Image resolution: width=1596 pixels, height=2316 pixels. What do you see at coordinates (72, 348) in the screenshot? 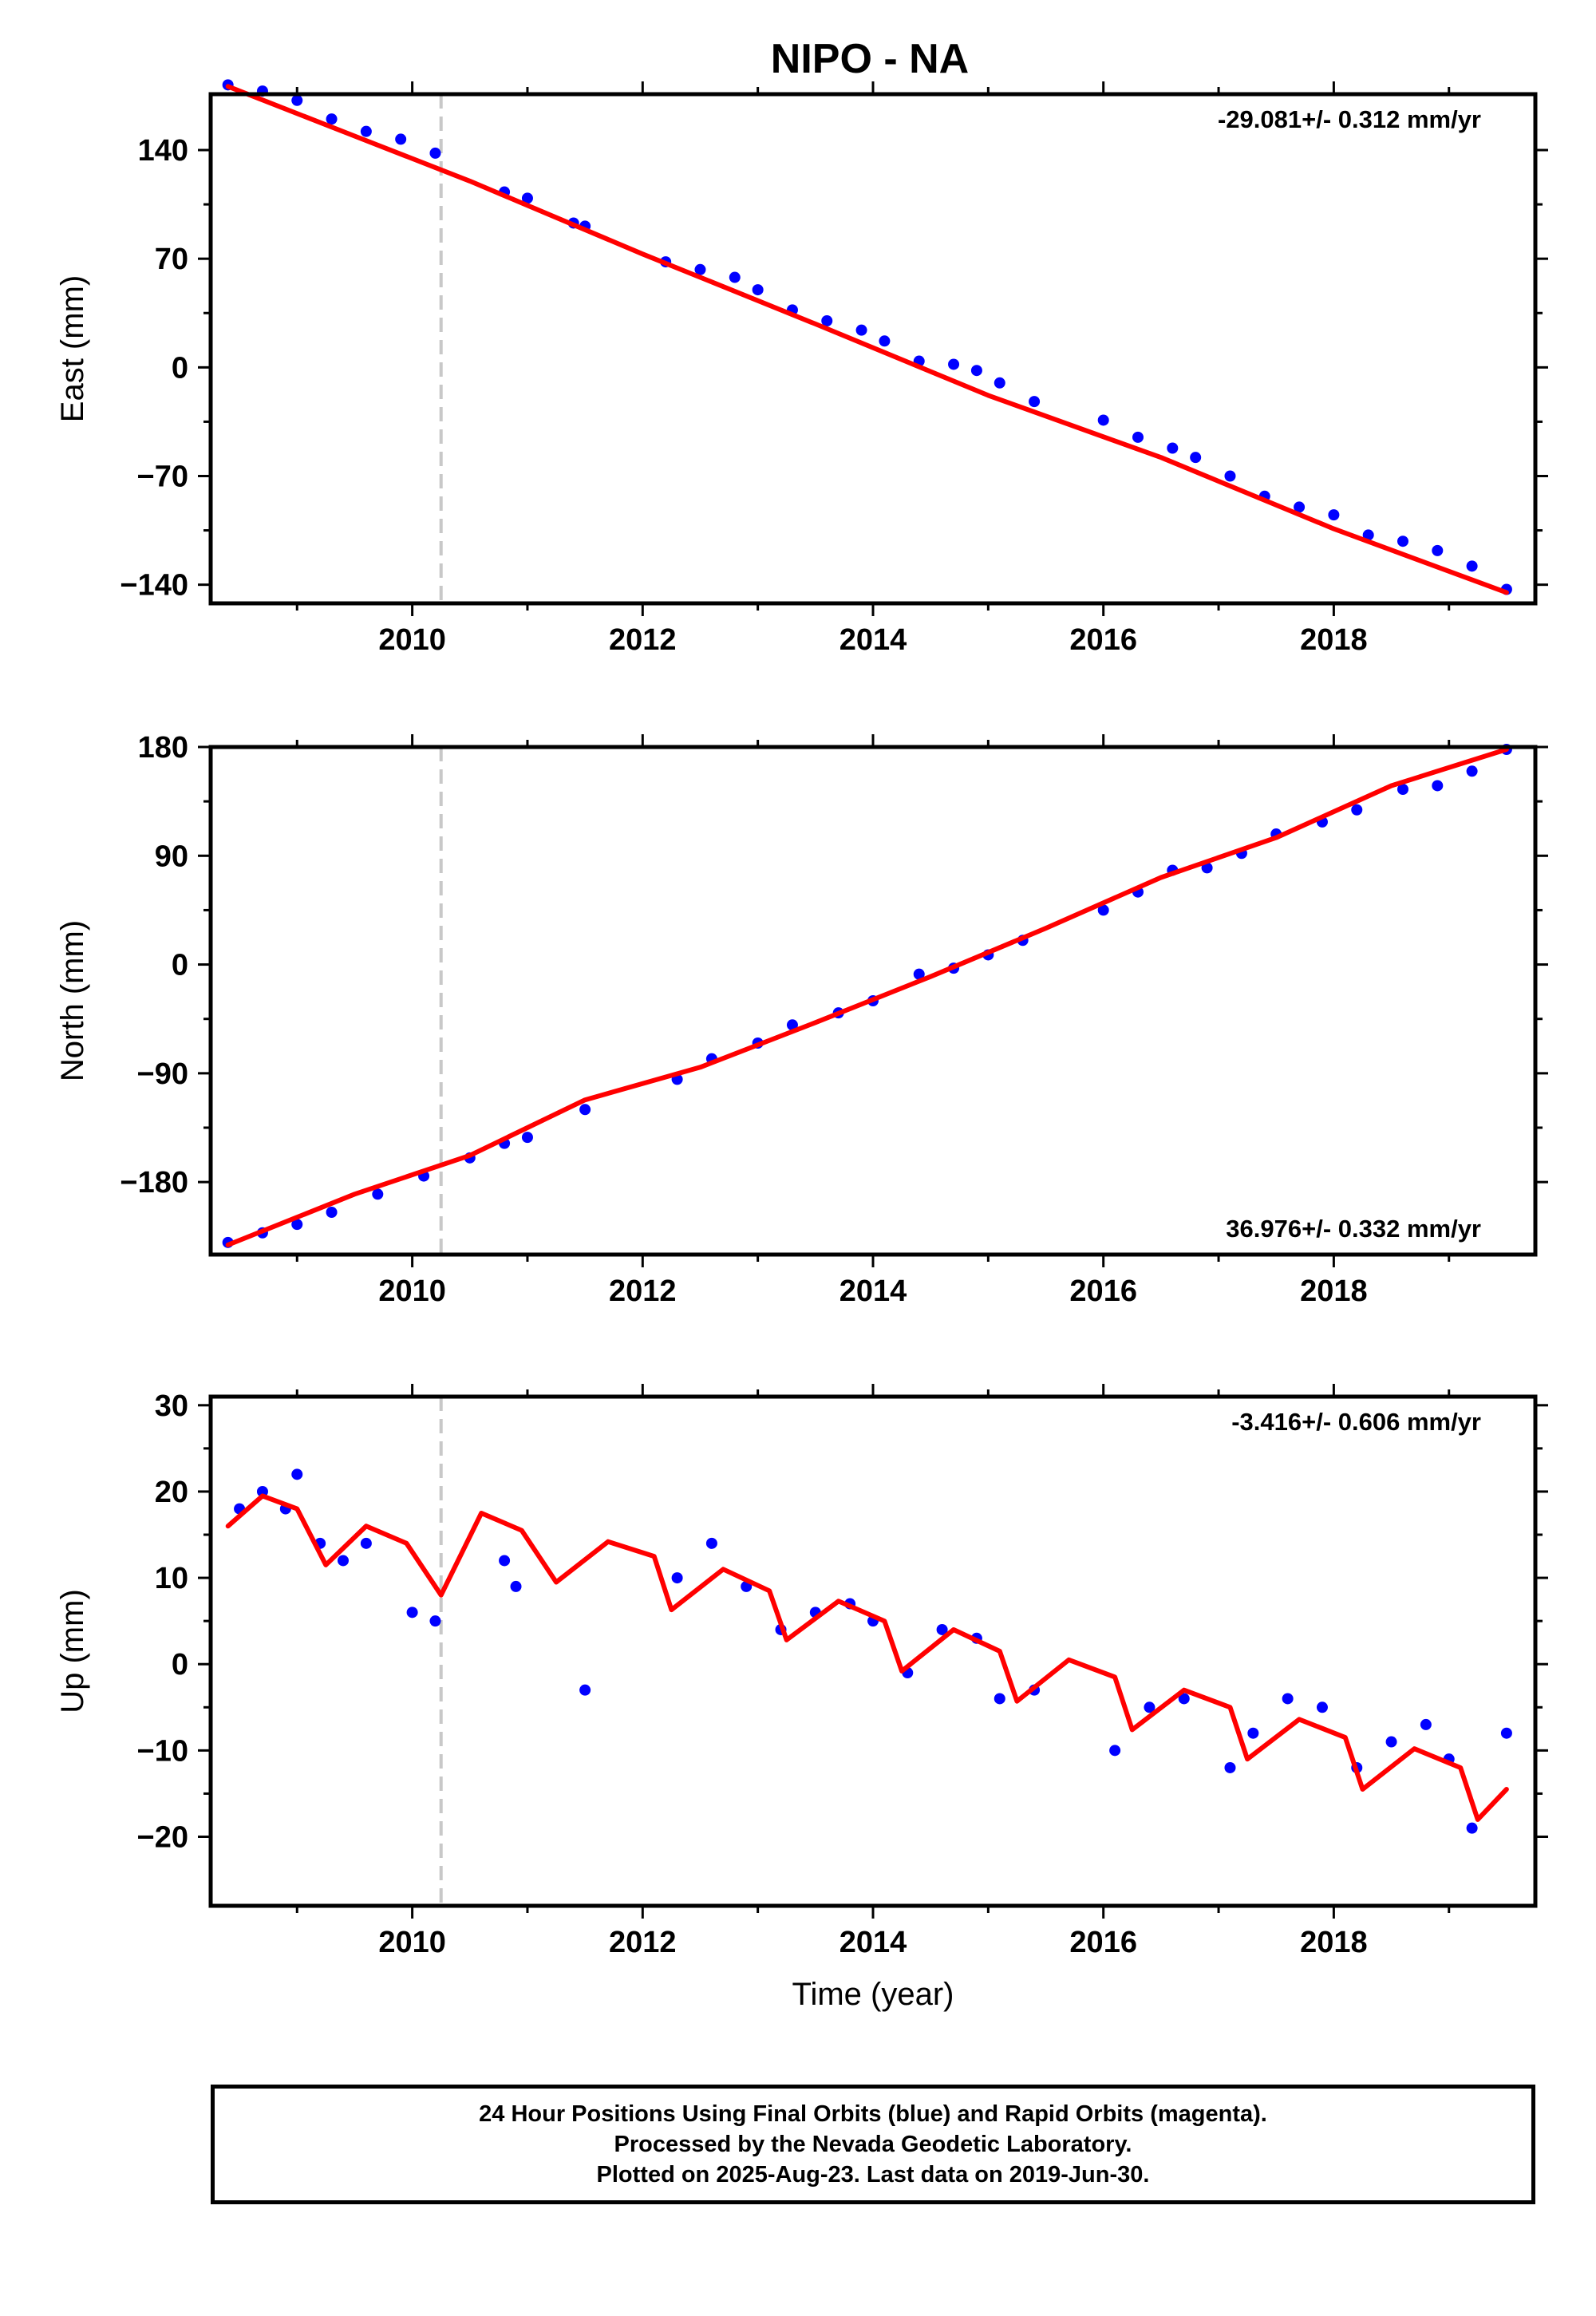
I see `y-axis-label: East (mm)` at bounding box center [72, 348].